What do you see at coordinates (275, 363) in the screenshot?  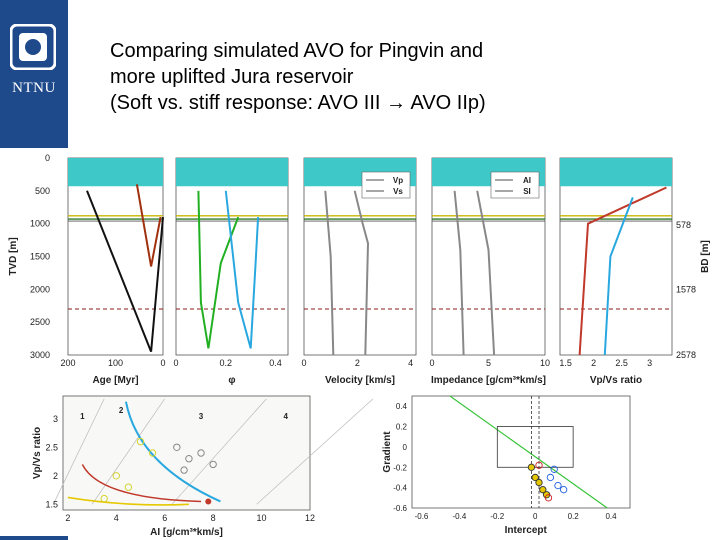 I see `x-tick-label: 0.4` at bounding box center [275, 363].